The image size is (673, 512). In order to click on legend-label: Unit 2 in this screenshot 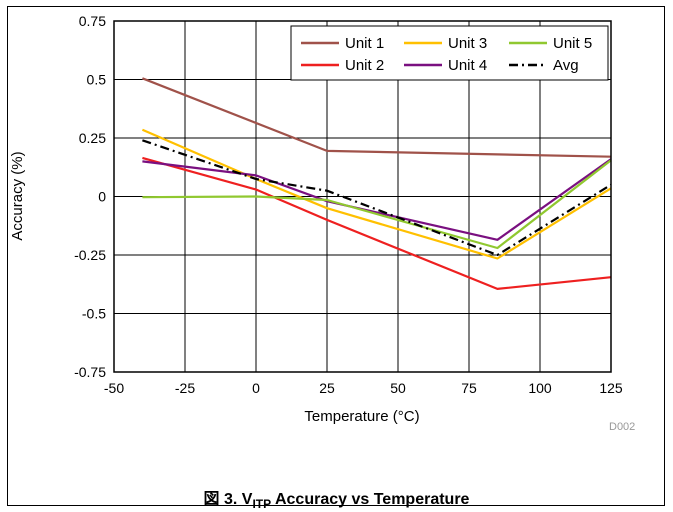, I will do `click(364, 65)`.